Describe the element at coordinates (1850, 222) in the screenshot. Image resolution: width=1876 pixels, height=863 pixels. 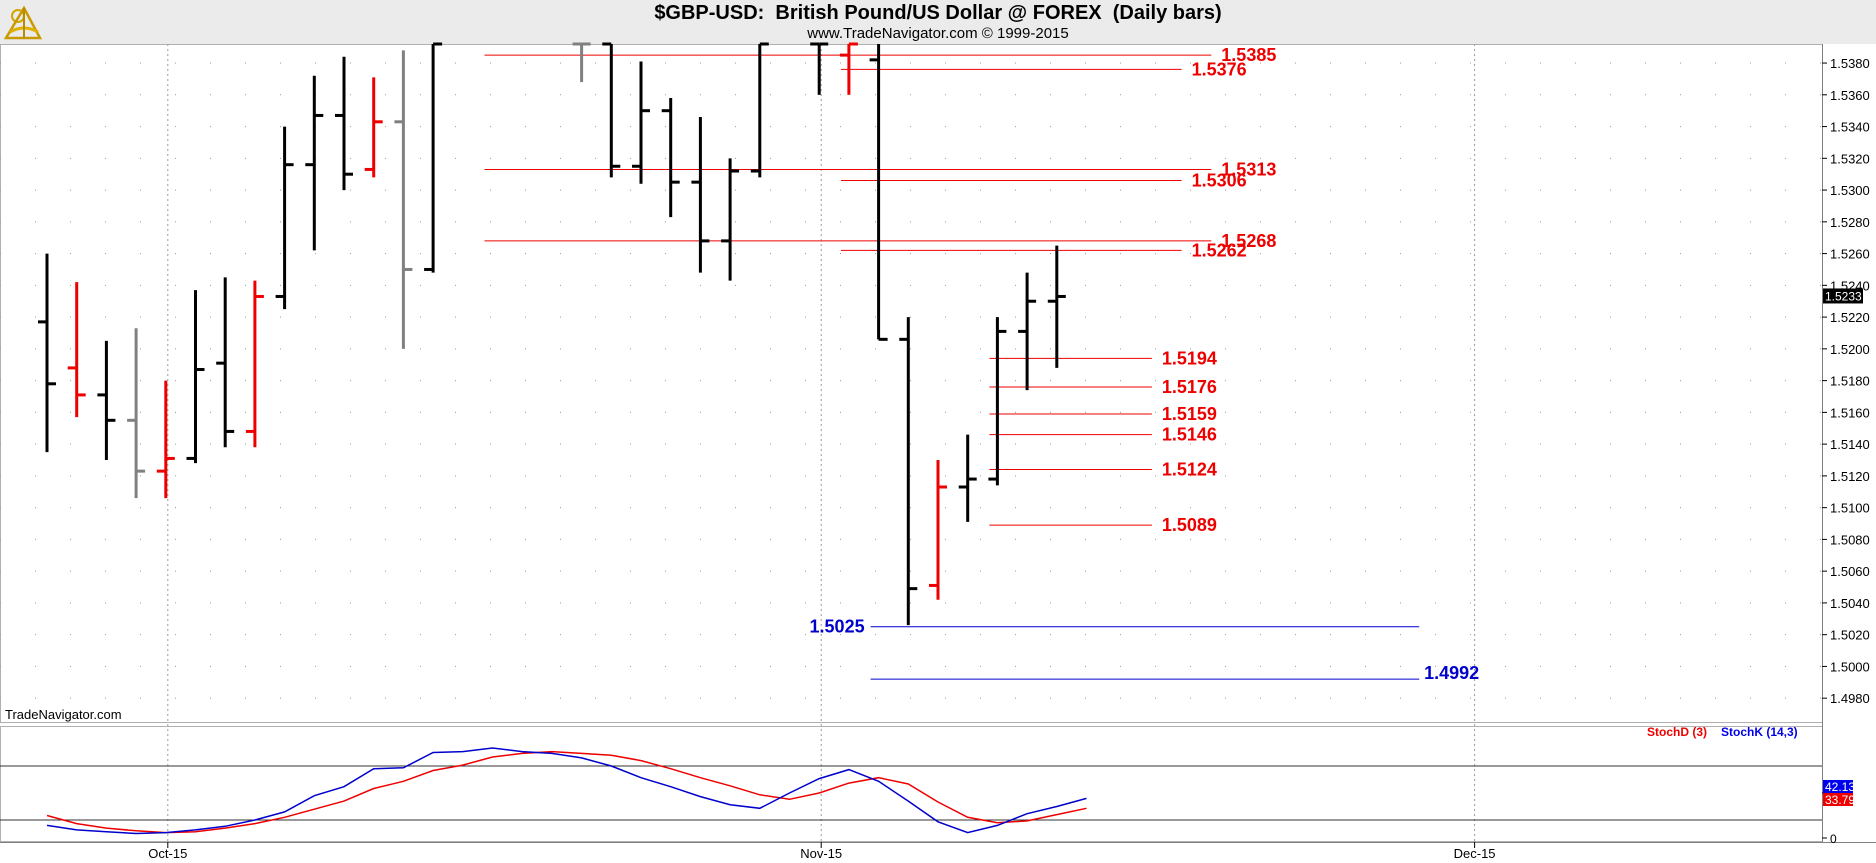
I see `y-tick-label: 1.5280` at that location.